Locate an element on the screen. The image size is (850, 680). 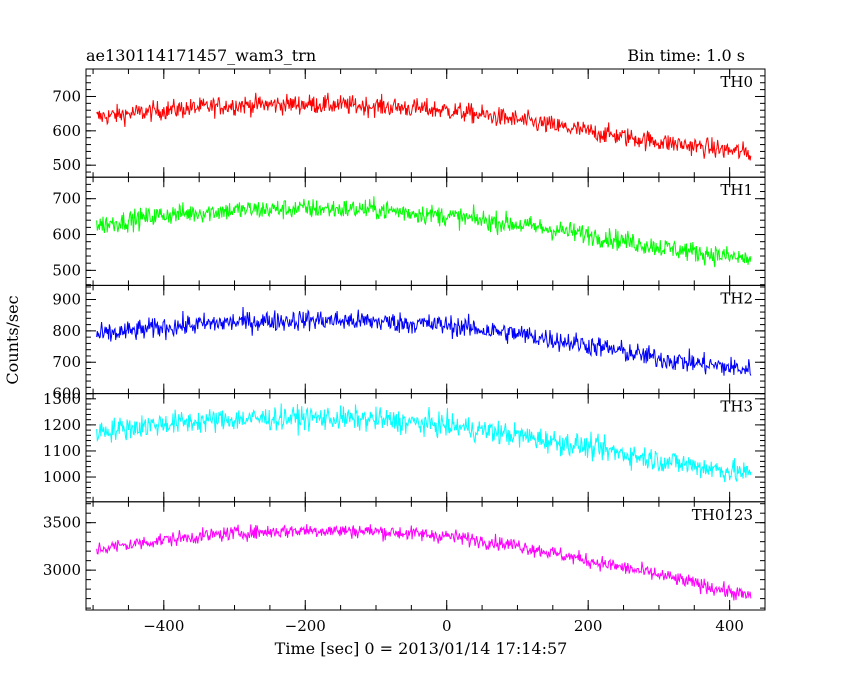
y-axis-label: Counts/sec is located at coordinates (12, 339).